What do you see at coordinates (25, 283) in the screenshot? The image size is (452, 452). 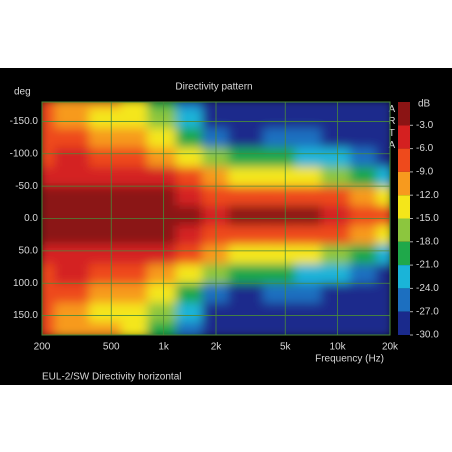 I see `y-tick-label: 100.0` at bounding box center [25, 283].